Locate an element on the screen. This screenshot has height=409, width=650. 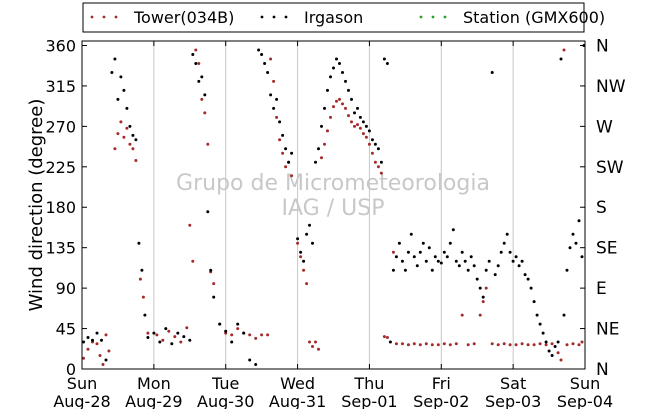
compass-tick-label: NE is located at coordinates (607, 330).